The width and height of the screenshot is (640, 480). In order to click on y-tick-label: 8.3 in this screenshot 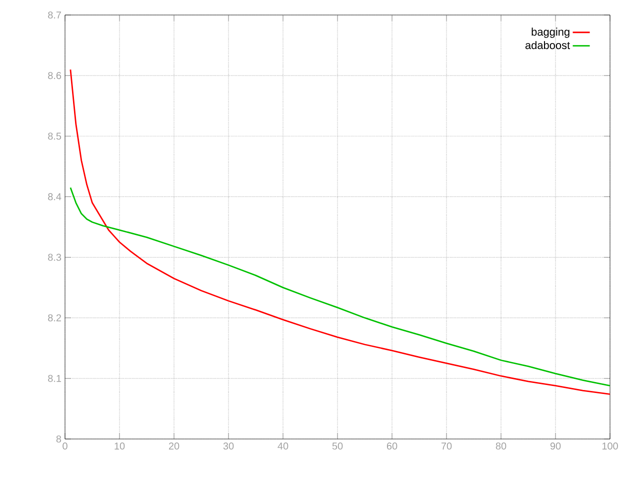, I will do `click(55, 257)`.